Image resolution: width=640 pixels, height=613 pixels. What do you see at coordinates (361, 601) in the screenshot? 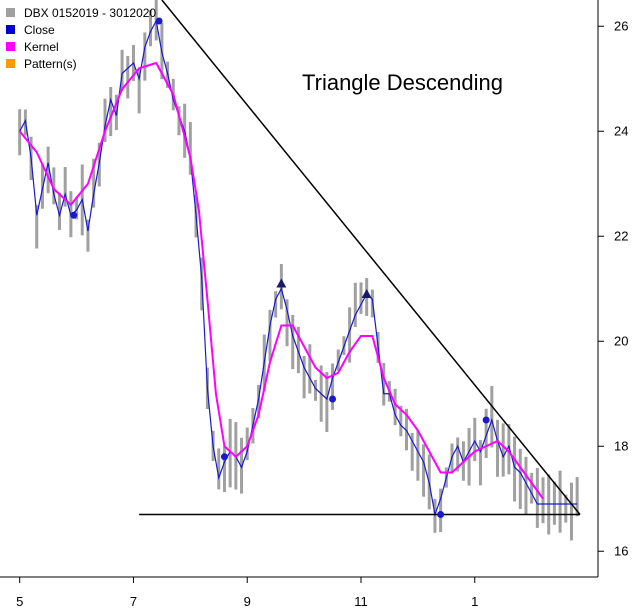
I see `x-tick-label: 11` at bounding box center [361, 601].